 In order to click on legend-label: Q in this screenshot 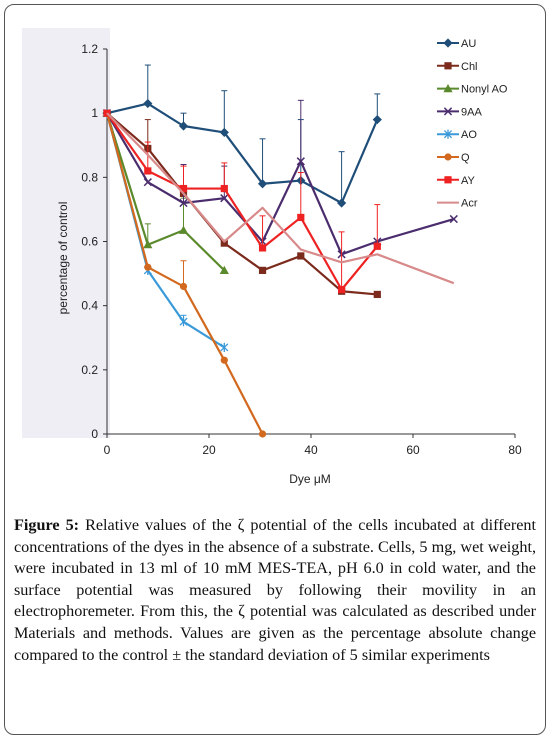, I will do `click(465, 158)`.